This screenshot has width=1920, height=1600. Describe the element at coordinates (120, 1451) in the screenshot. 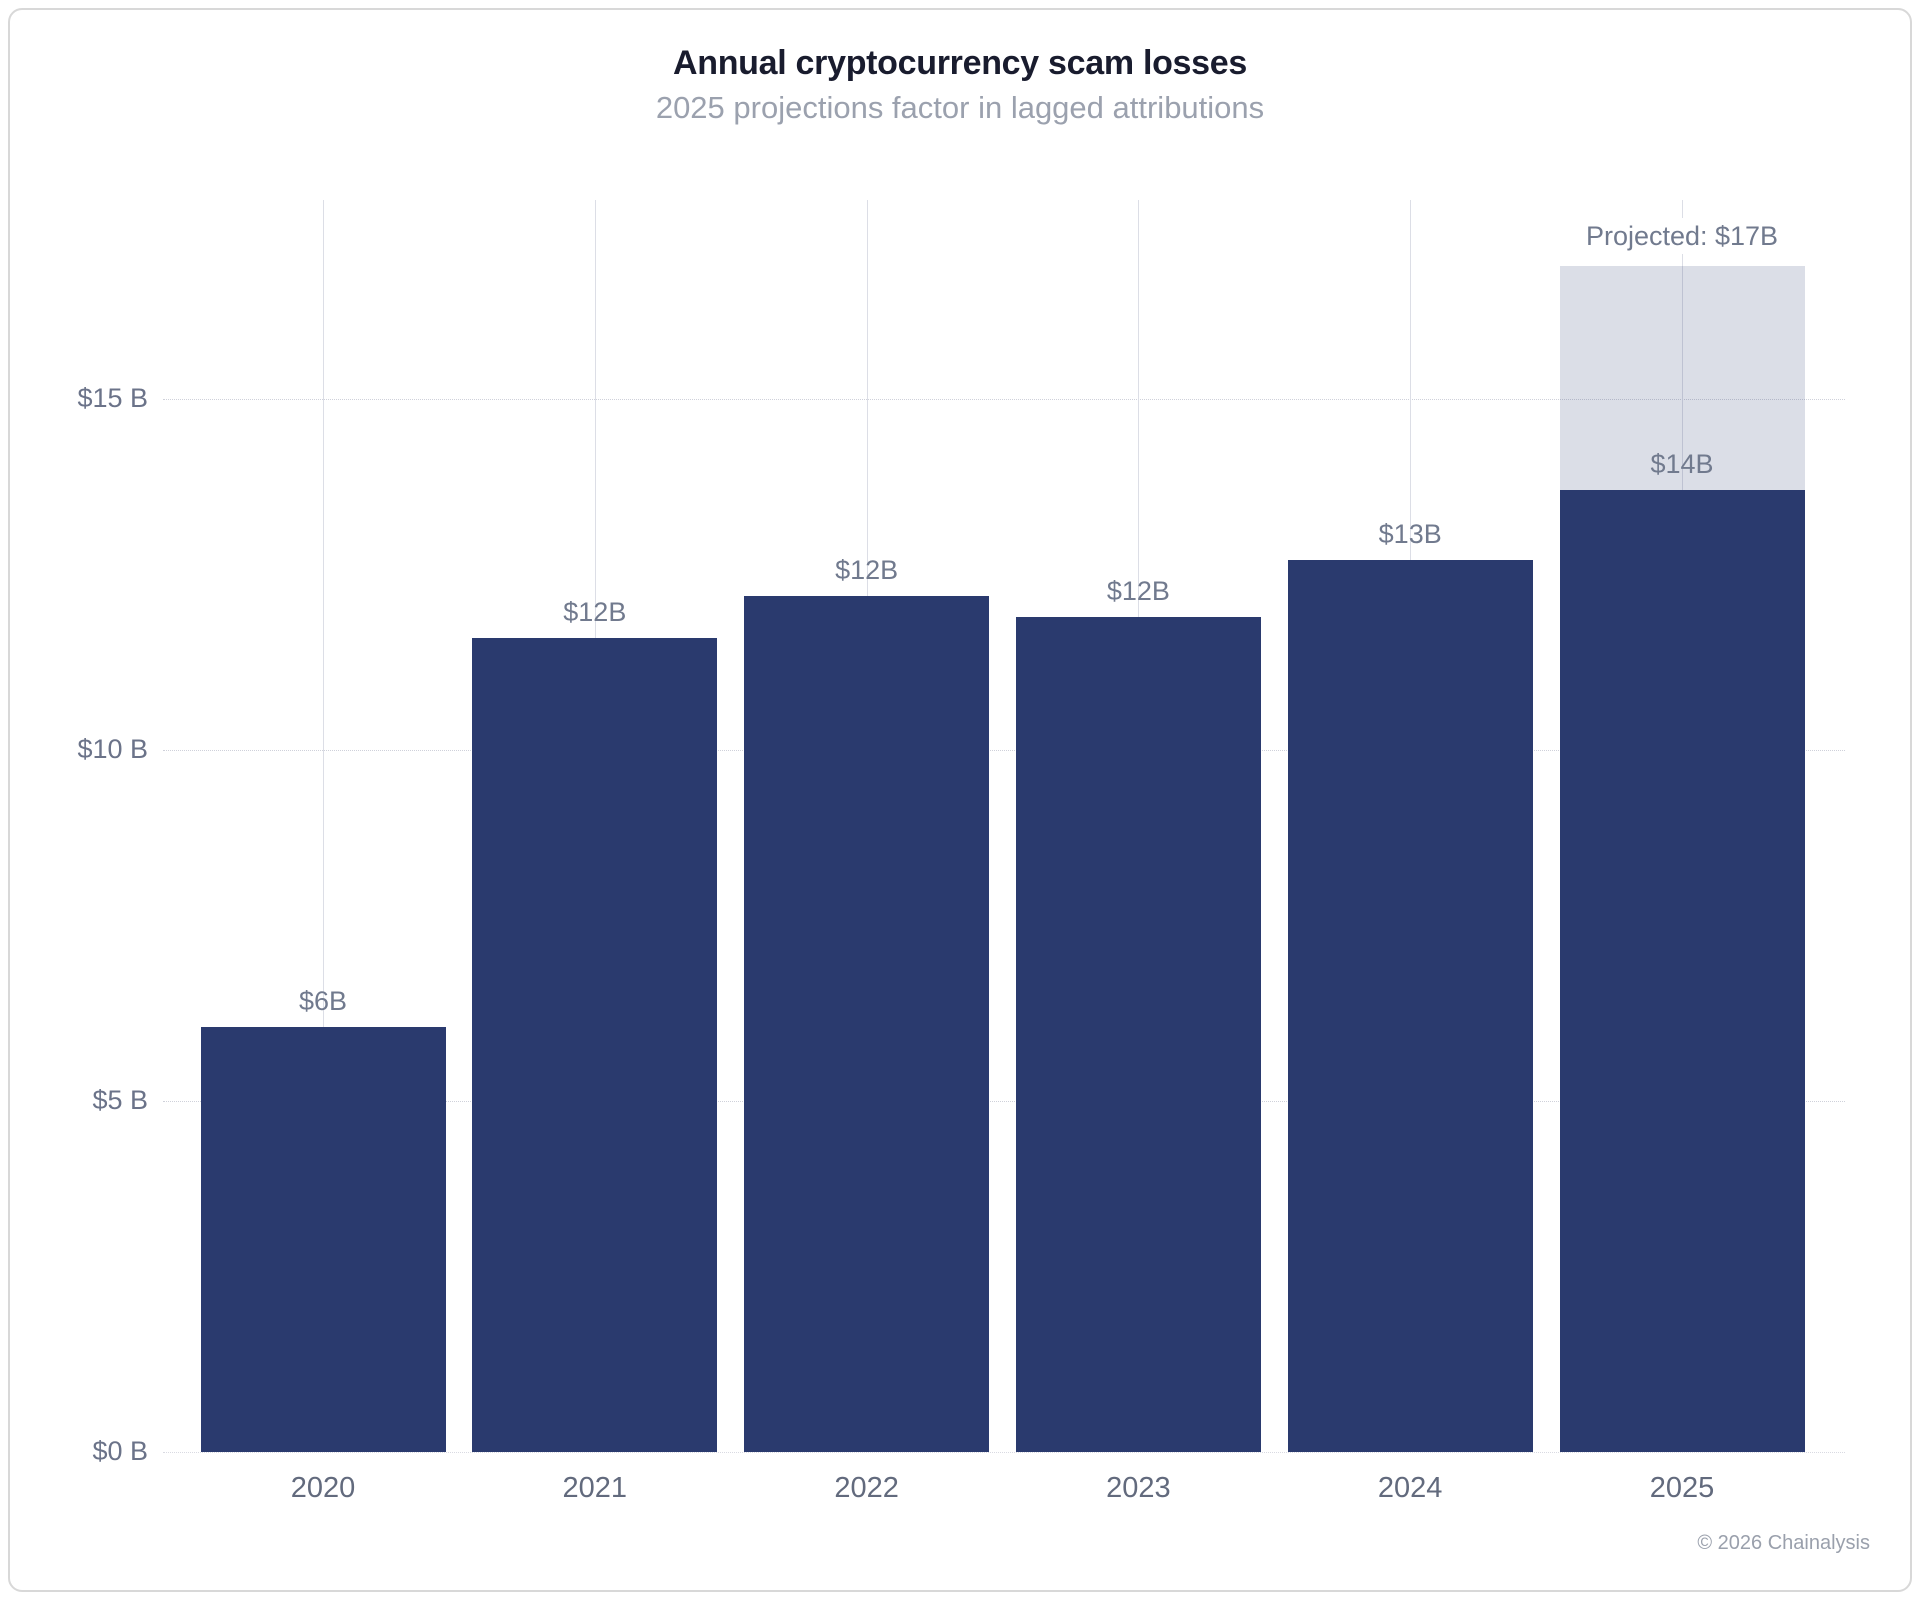

I see `y-axis-tick-label: $0 B` at that location.